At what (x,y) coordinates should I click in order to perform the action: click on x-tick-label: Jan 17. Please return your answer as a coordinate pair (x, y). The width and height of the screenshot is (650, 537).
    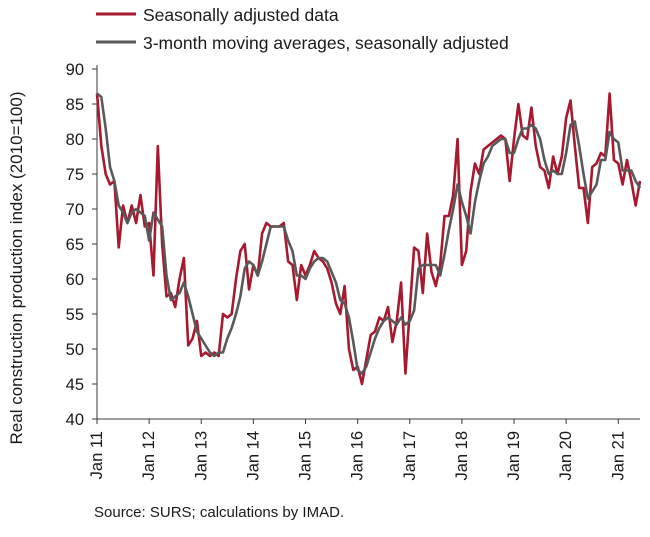
    Looking at the image, I should click on (410, 456).